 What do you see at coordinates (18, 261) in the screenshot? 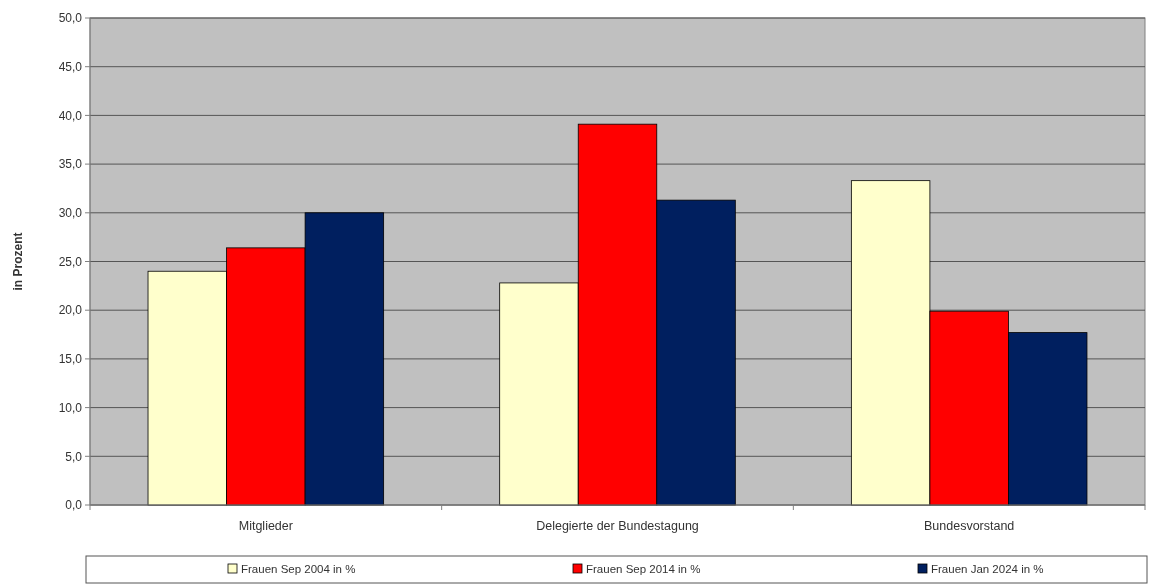
I see `y-axis-title: in Prozent` at bounding box center [18, 261].